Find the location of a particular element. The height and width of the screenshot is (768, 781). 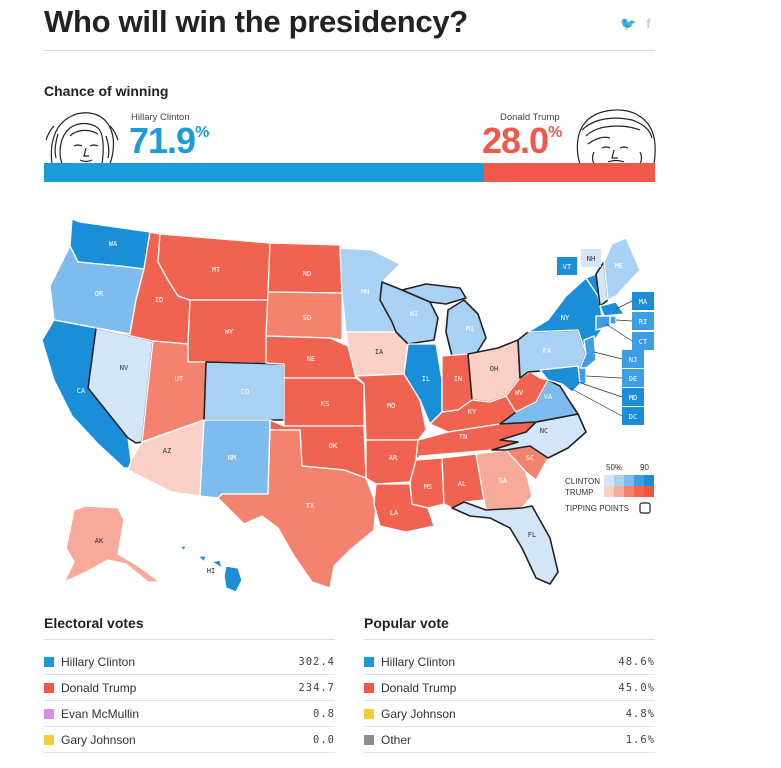

state-label-ga: GA is located at coordinates (503, 481).